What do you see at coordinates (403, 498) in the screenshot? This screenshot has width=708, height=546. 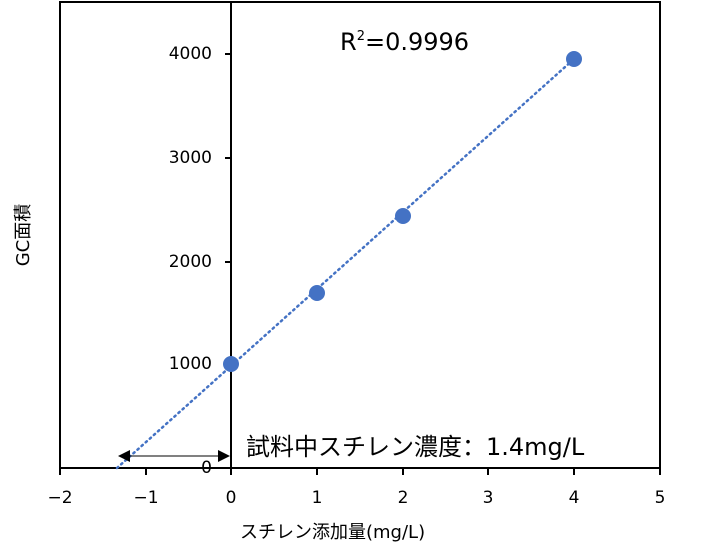 I see `x-tick-label: 2` at bounding box center [403, 498].